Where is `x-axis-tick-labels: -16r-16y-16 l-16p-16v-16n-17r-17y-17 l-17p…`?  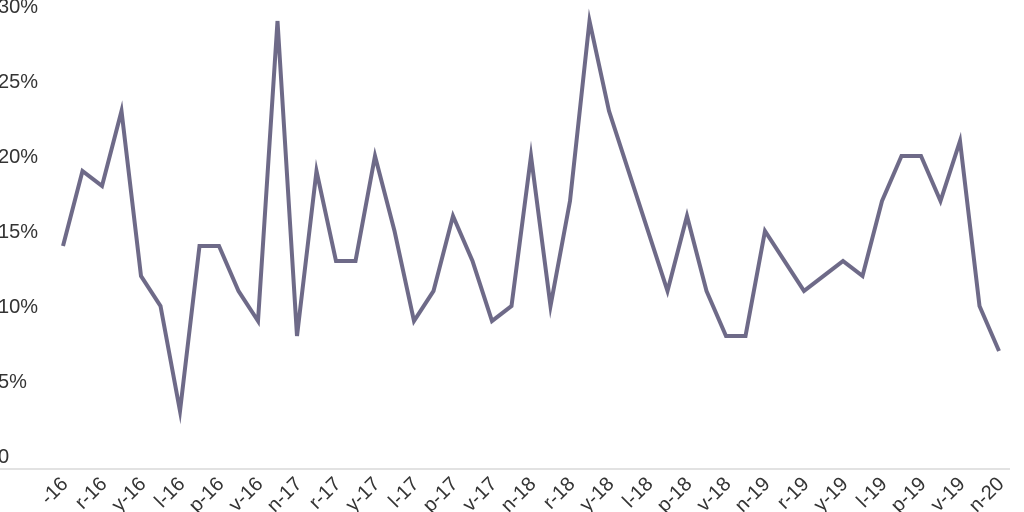 x-axis-tick-labels: -16r-16y-16 l-16p-16v-16n-17r-17y-17 l-17p… is located at coordinates (523, 492).